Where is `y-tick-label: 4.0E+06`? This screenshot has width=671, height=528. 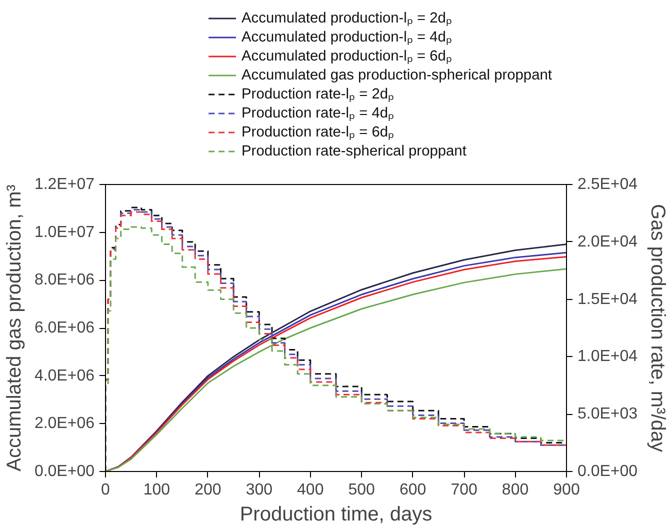
y-tick-label: 4.0E+06 is located at coordinates (64, 375).